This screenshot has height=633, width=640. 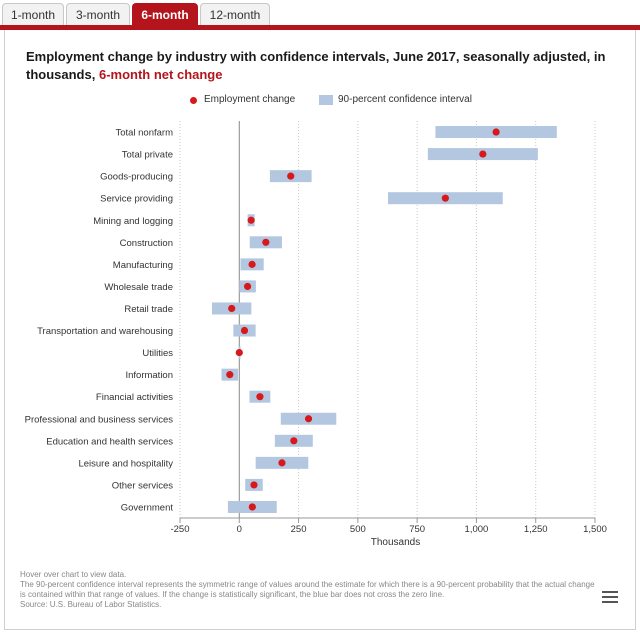 What do you see at coordinates (250, 99) in the screenshot?
I see `legend-employment-change: Employment change` at bounding box center [250, 99].